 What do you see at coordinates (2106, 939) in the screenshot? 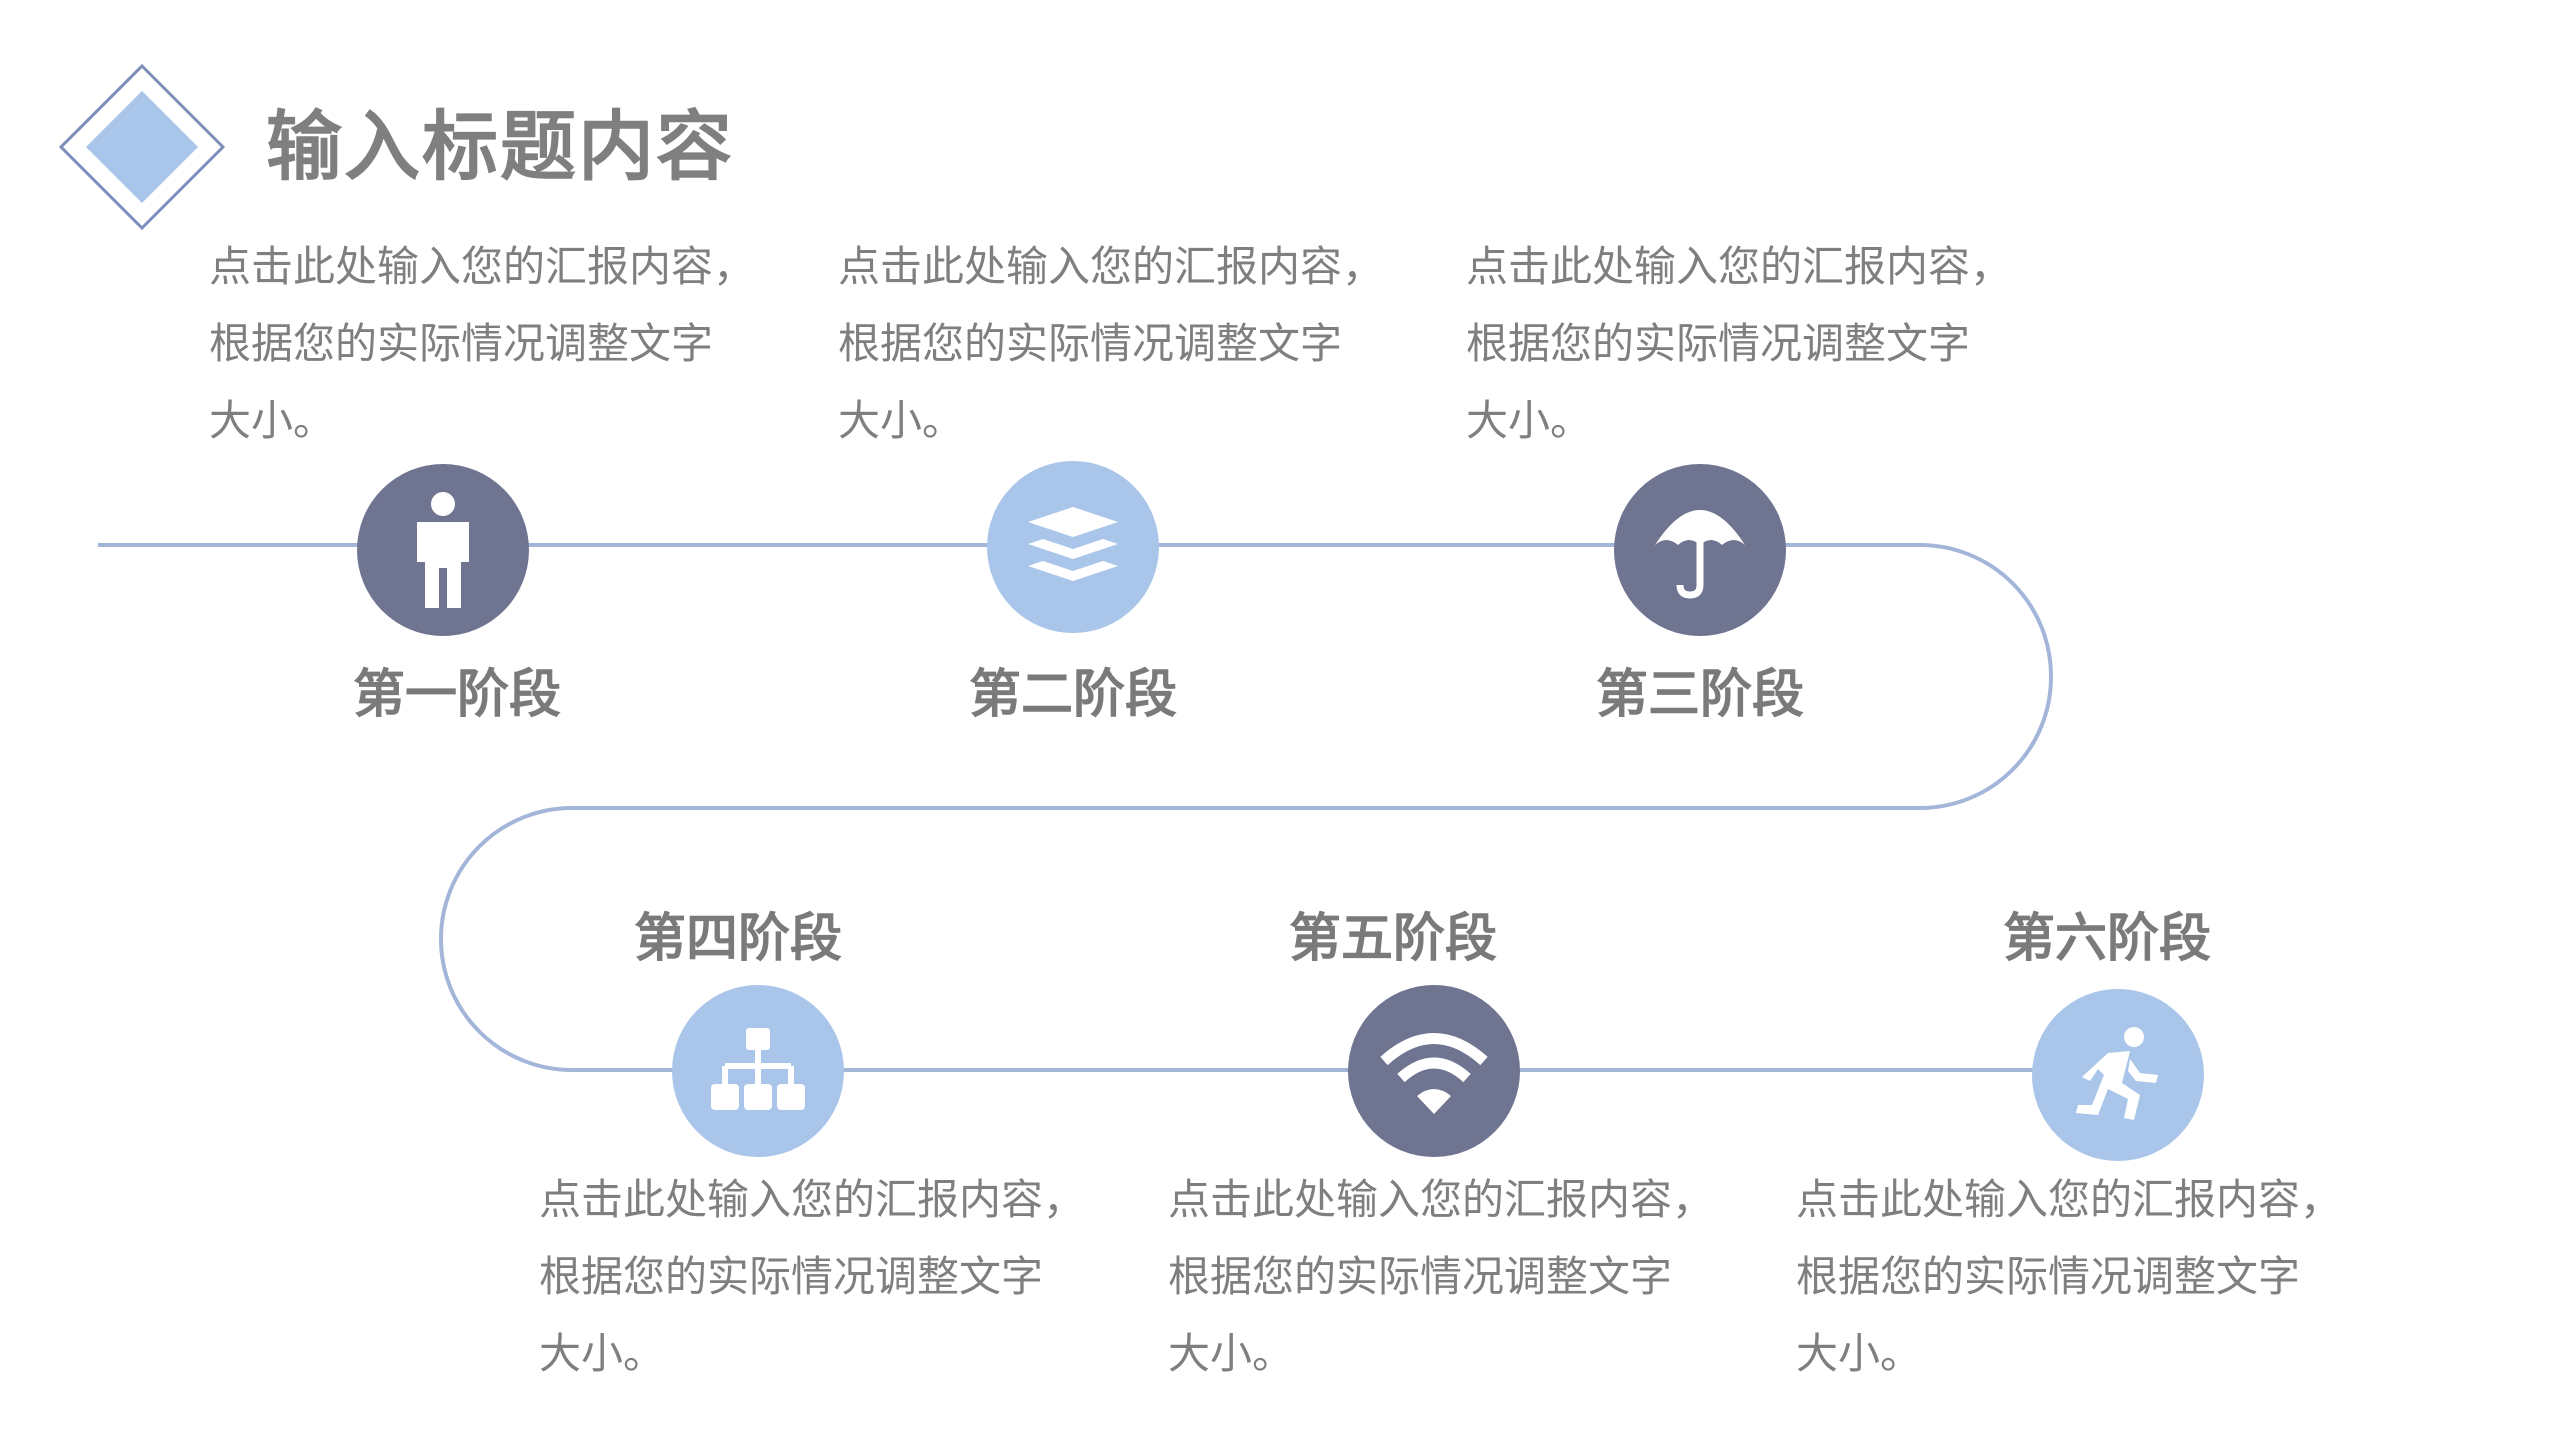
I see `stage-6-label: 第六阶段` at bounding box center [2106, 939].